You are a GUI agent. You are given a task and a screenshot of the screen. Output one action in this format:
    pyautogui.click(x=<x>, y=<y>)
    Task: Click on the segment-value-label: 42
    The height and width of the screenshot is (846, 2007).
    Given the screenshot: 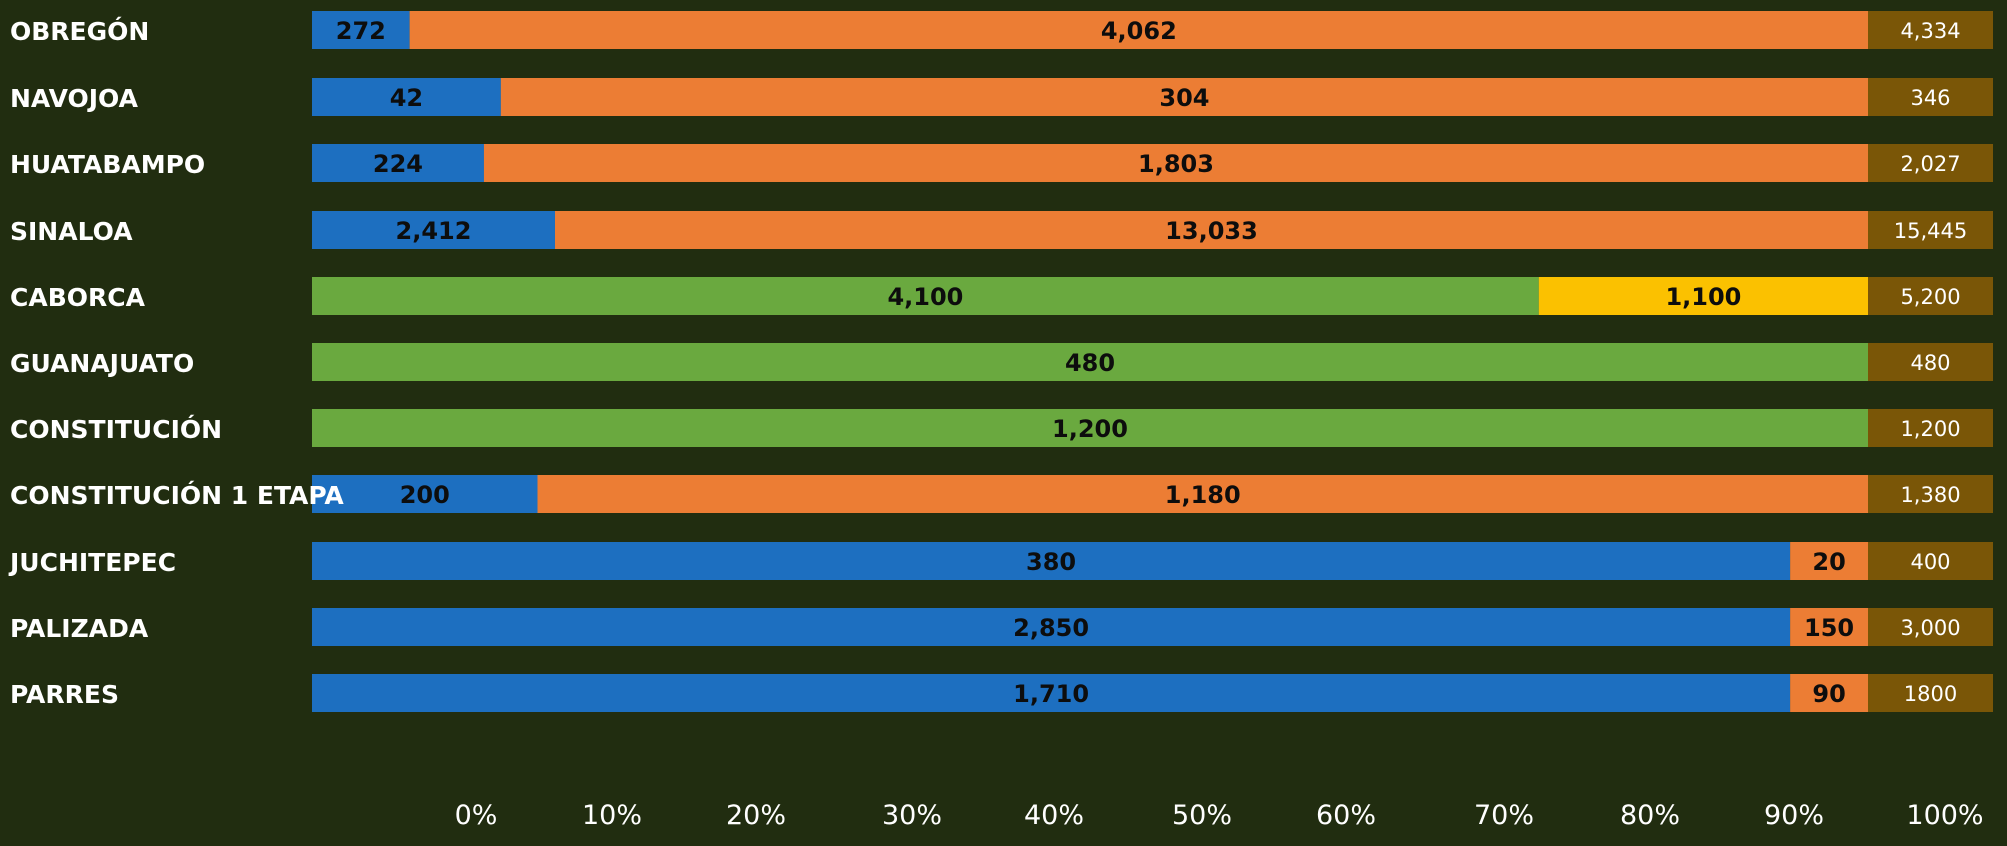 What is the action you would take?
    pyautogui.click(x=406, y=98)
    